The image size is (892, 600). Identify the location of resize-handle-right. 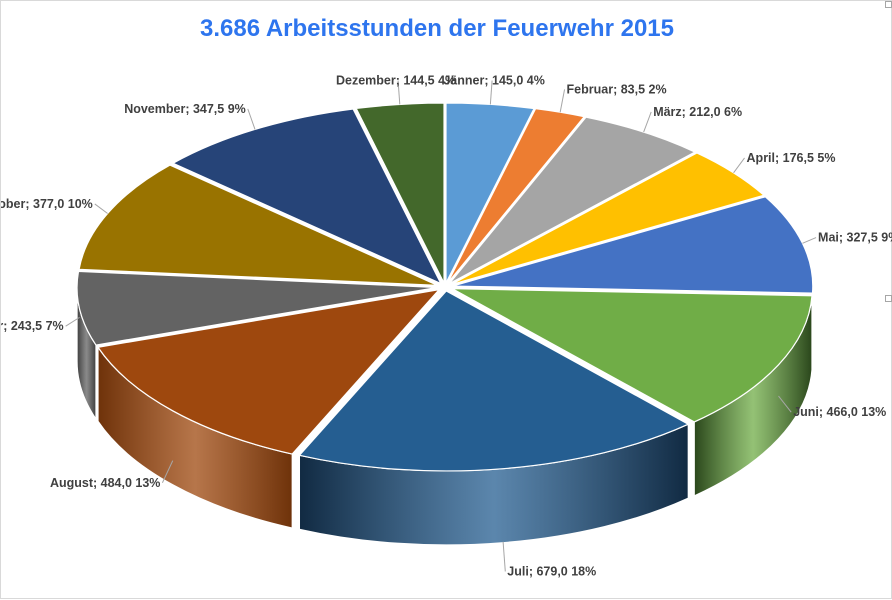
(888, 298).